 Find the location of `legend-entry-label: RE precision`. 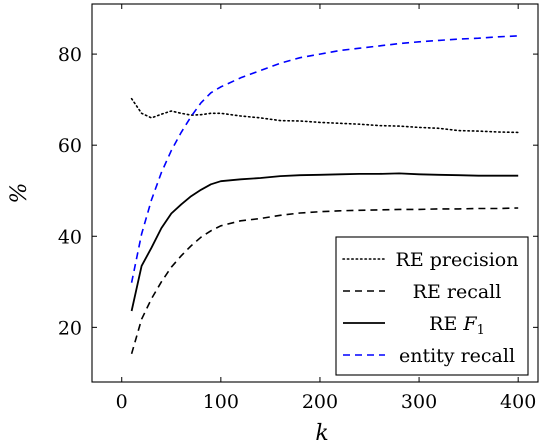

legend-entry-label: RE precision is located at coordinates (457, 260).